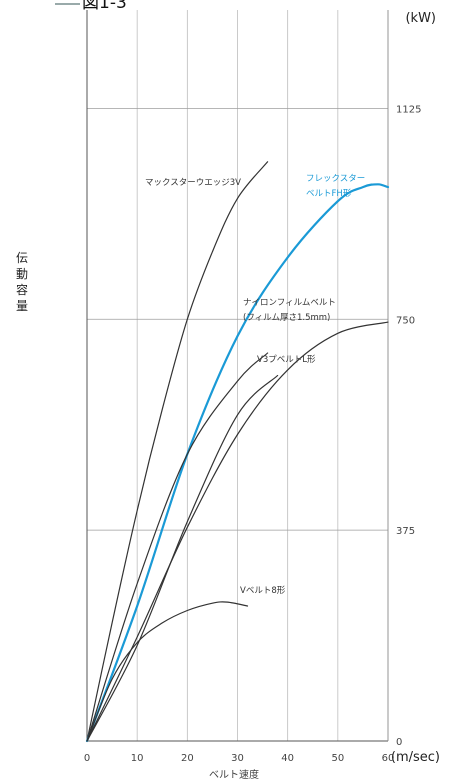  I want to click on x-unit-label: (m/sec), so click(415, 757).